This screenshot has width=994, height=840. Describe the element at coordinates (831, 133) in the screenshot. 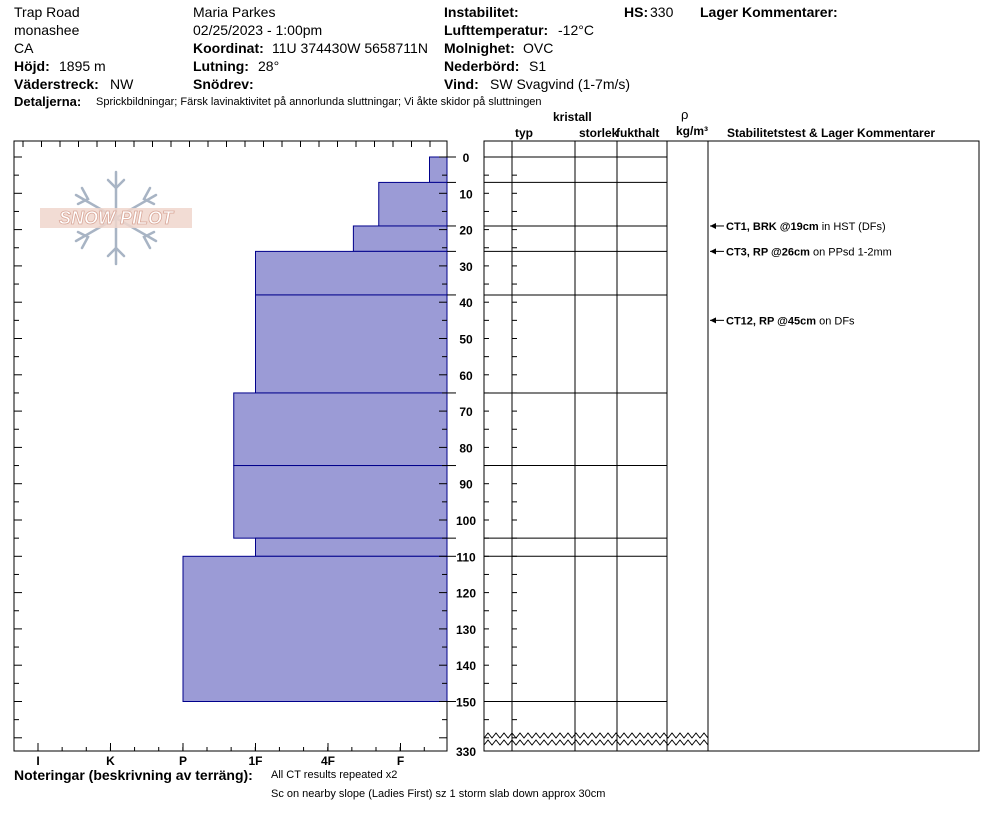

I see `col-stability: Stabilitetstest & Lager Kommentarer` at that location.